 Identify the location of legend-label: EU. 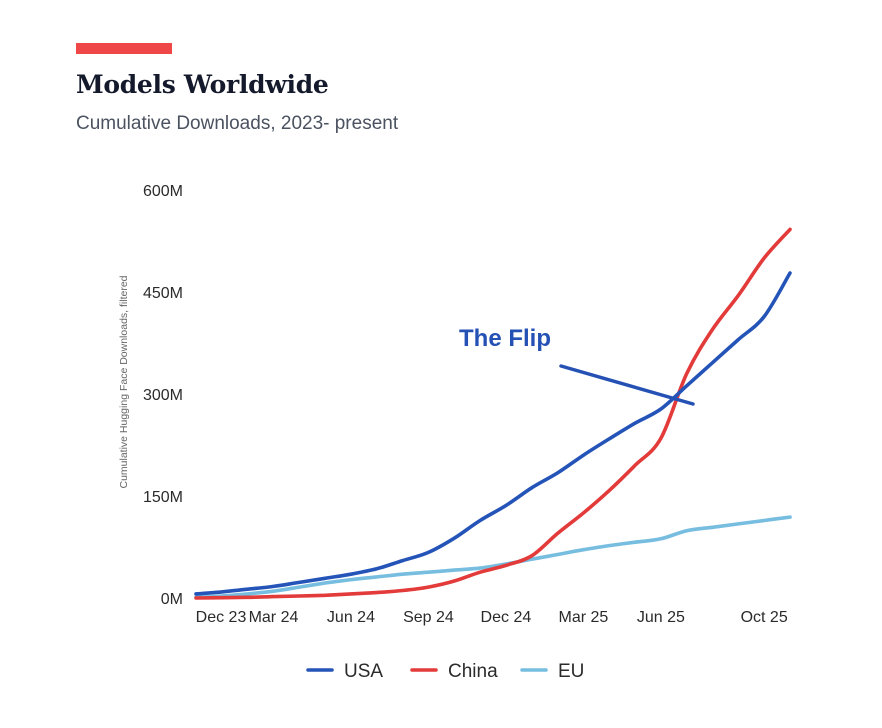
(571, 671).